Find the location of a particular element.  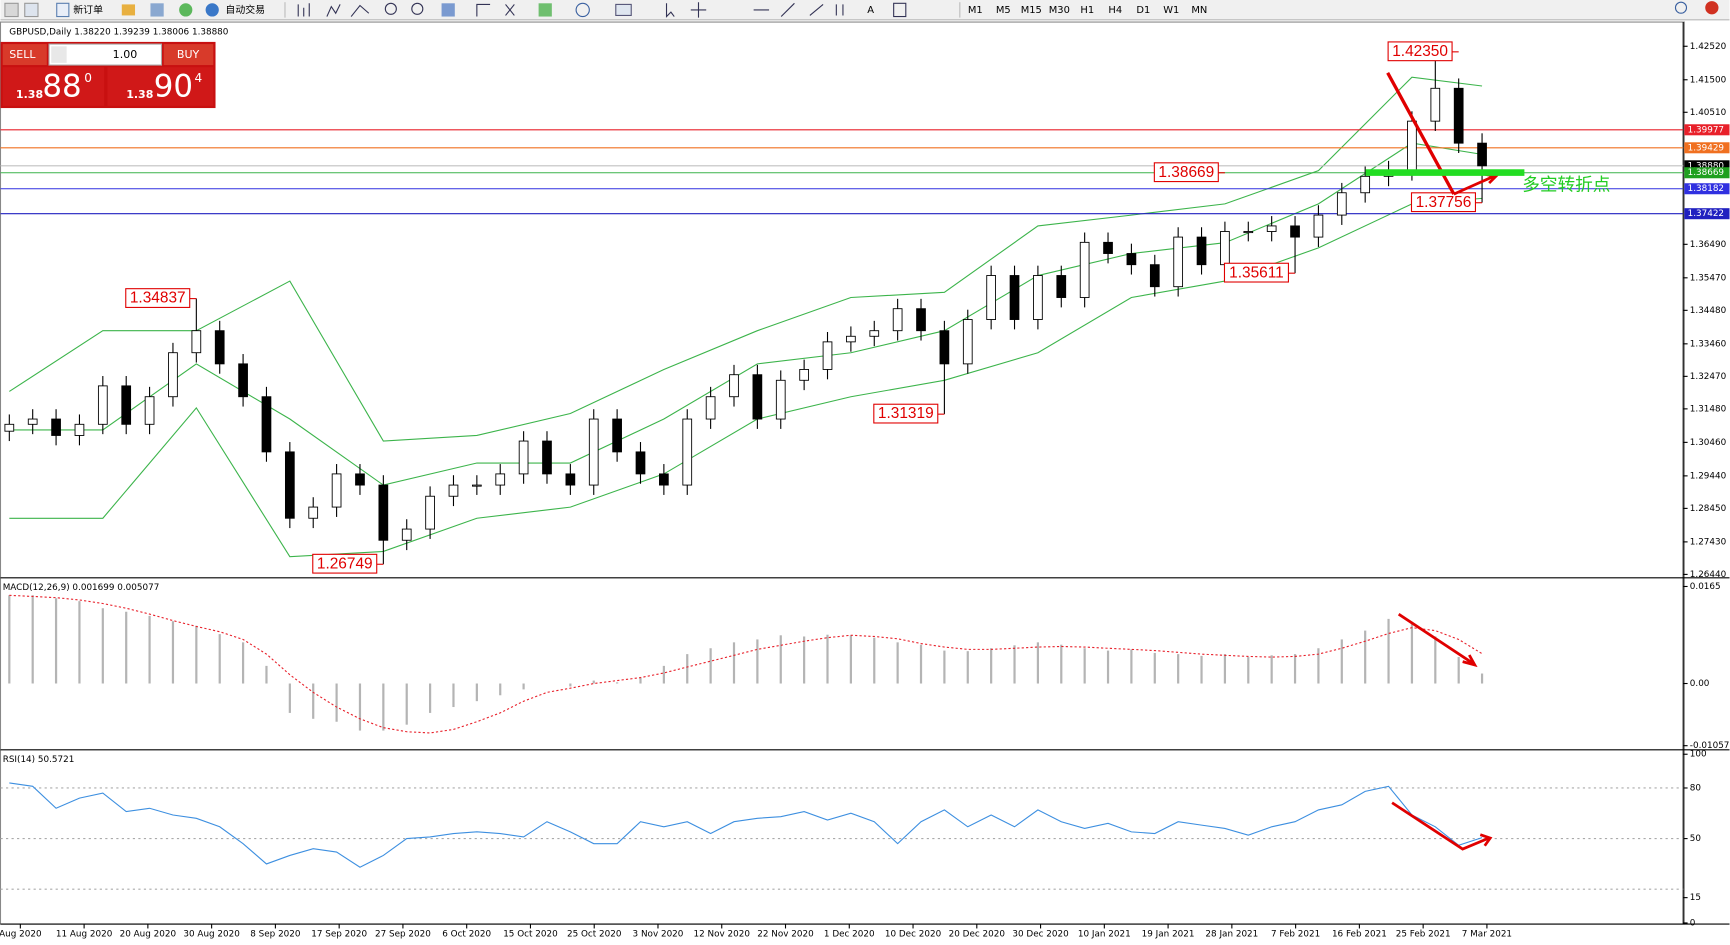

indicator-icon is located at coordinates (545, 10).